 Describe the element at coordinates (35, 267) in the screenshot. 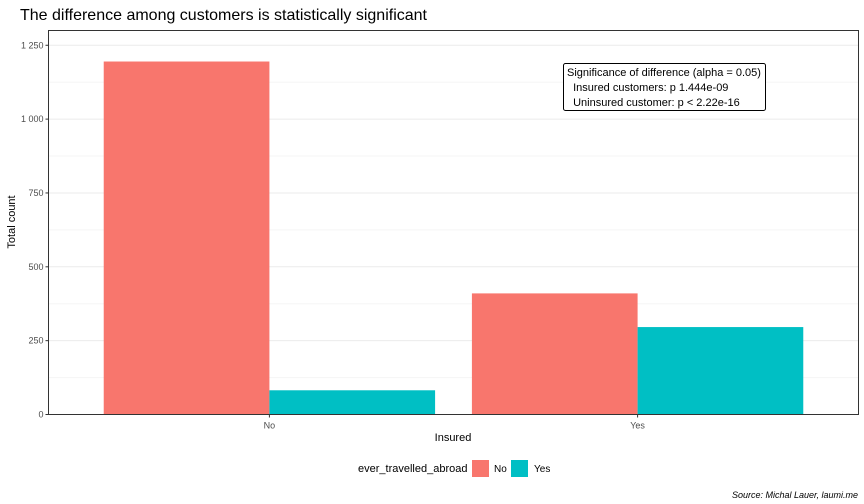

I see `y-tick-label: 500` at that location.